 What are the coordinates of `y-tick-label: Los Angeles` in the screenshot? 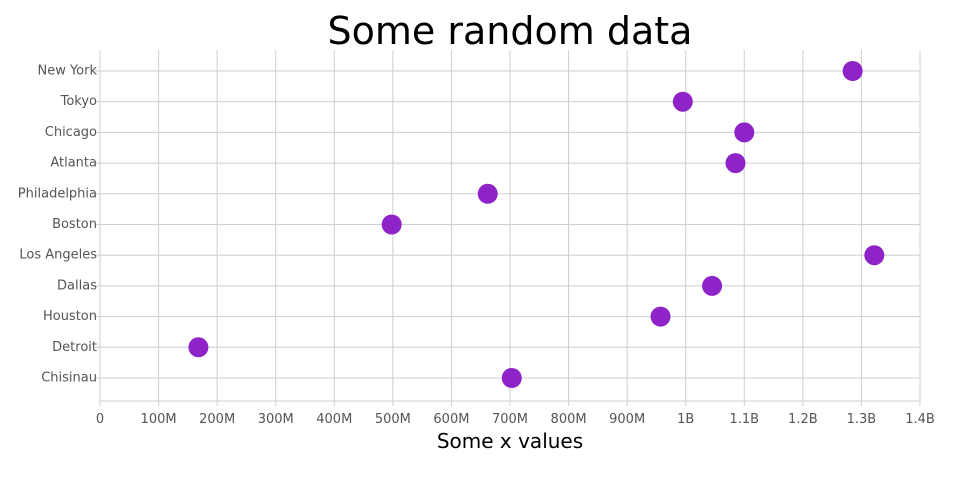 It's located at (58, 255).